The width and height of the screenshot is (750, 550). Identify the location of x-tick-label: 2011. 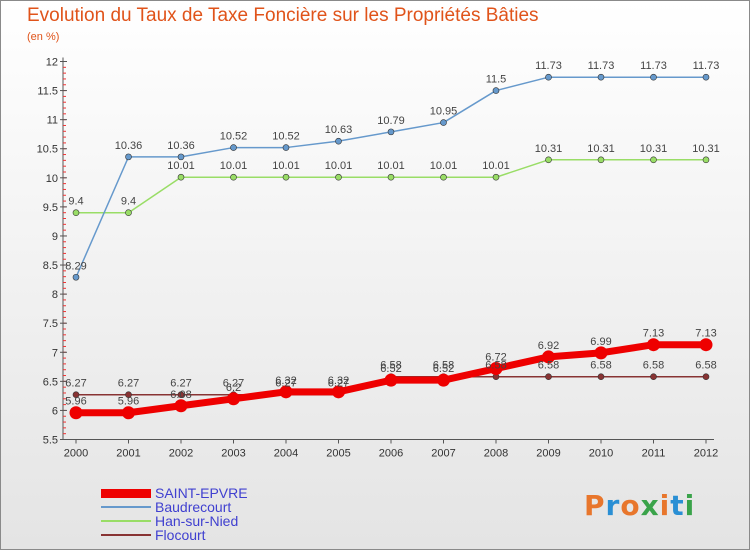
(654, 454).